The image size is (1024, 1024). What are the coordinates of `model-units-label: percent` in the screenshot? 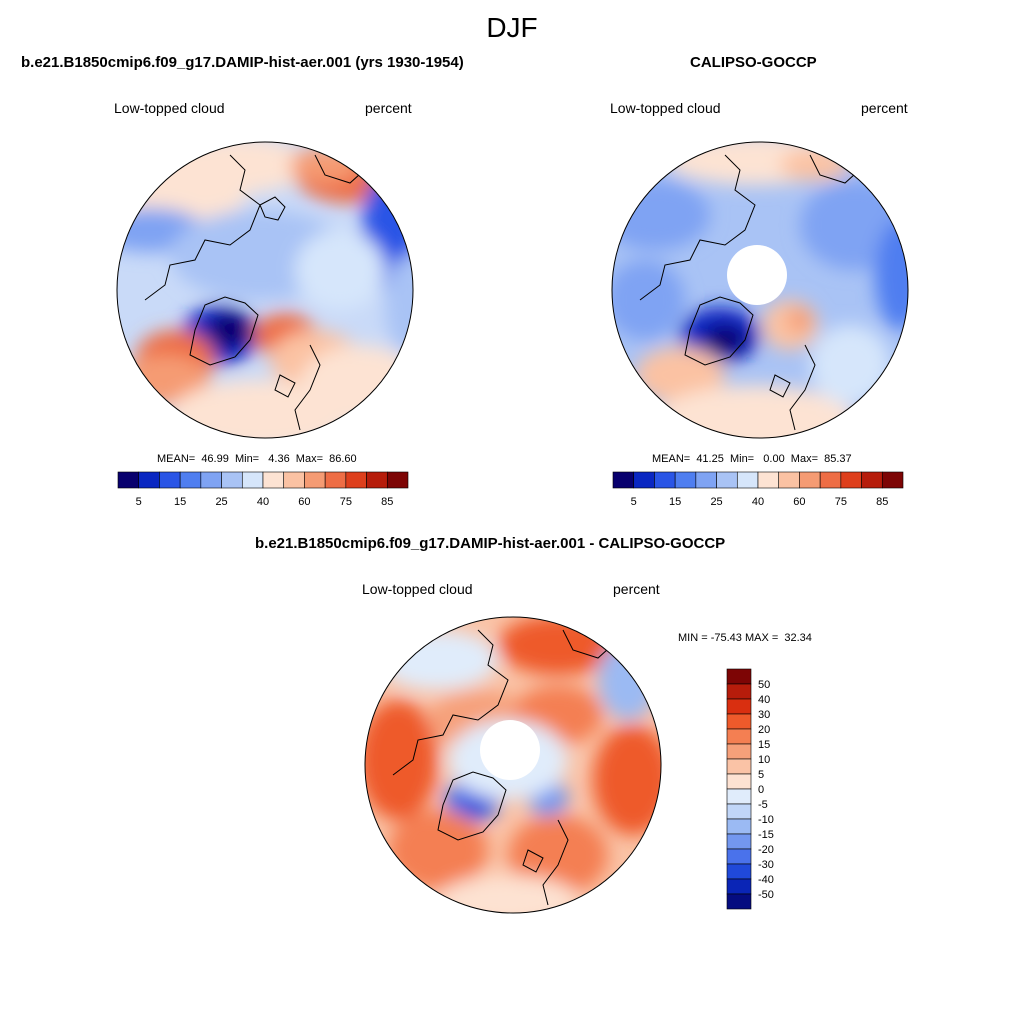 It's located at (388, 108).